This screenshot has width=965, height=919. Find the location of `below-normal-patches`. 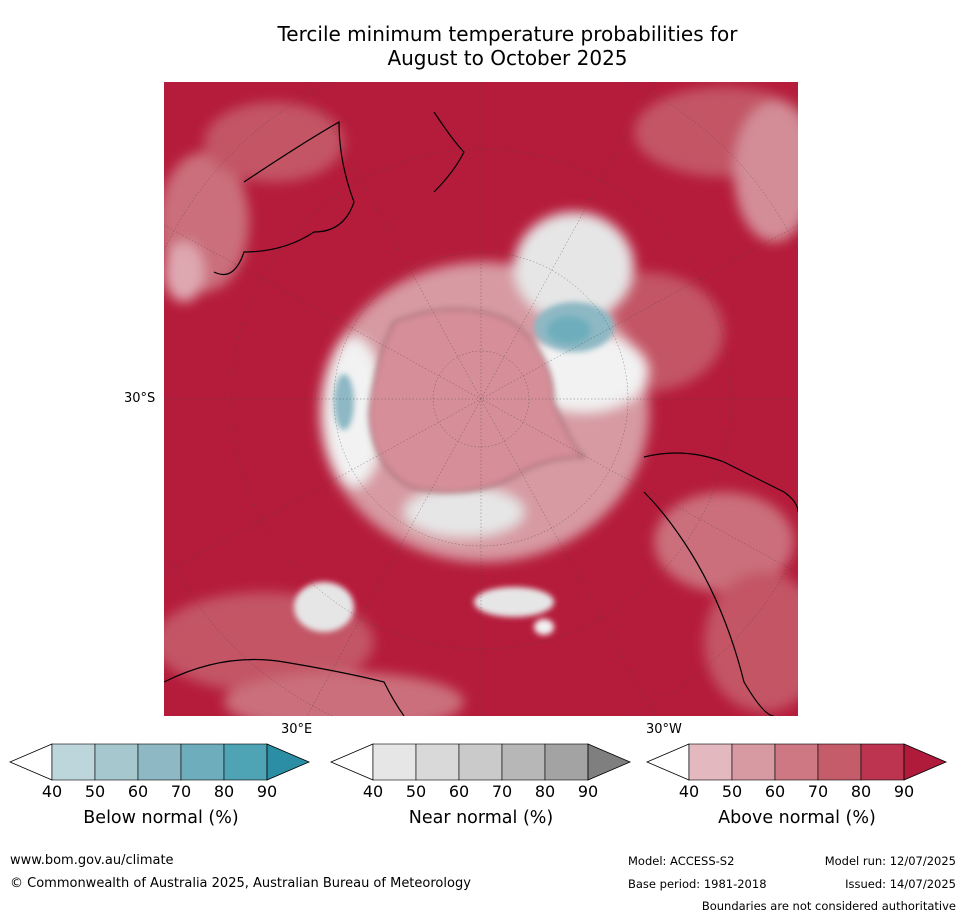

below-normal-patches is located at coordinates (474, 366).